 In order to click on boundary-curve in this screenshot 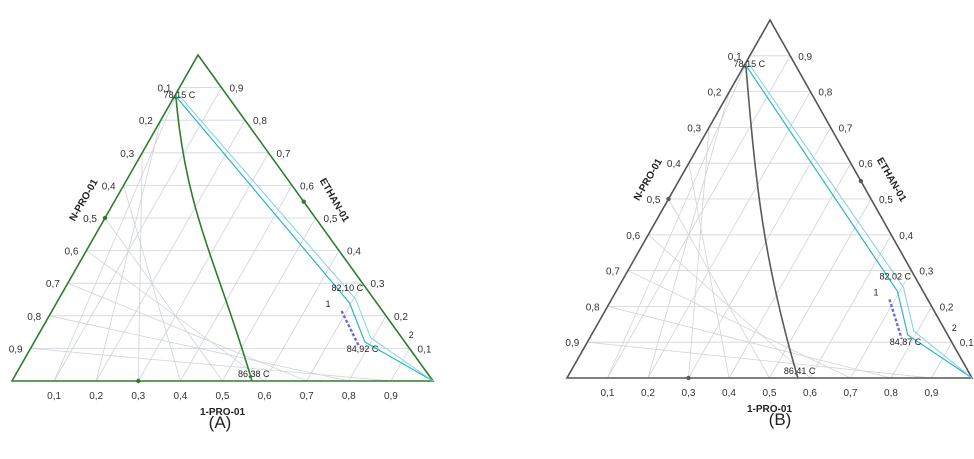, I will do `click(214, 237)`.